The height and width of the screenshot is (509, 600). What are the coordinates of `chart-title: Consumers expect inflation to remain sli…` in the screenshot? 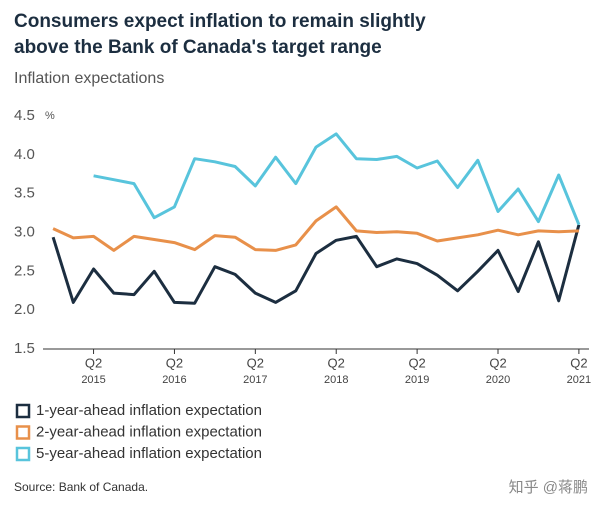 It's located at (220, 21).